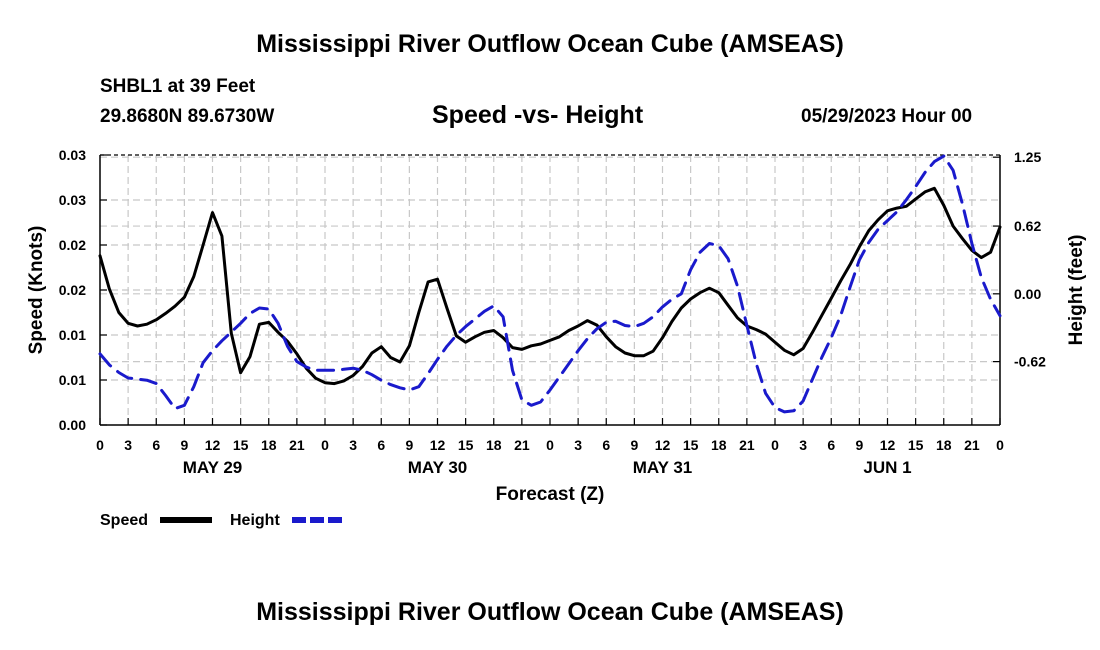 The height and width of the screenshot is (650, 1100). I want to click on date-label: MAY 31, so click(663, 467).